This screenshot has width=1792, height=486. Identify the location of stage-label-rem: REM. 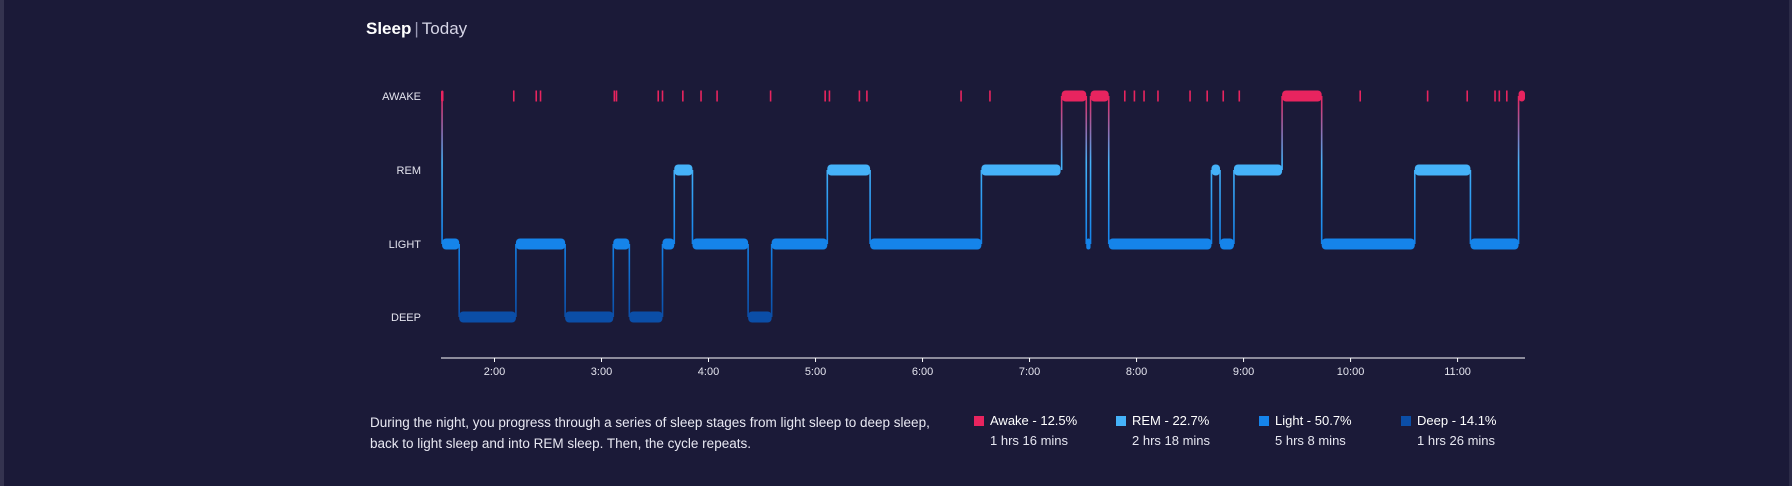
(409, 171).